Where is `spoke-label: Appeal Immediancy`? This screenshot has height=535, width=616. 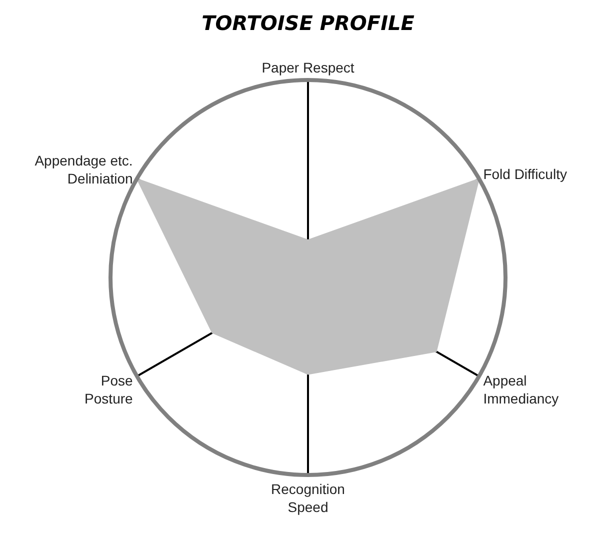
spoke-label: Appeal Immediancy is located at coordinates (521, 389).